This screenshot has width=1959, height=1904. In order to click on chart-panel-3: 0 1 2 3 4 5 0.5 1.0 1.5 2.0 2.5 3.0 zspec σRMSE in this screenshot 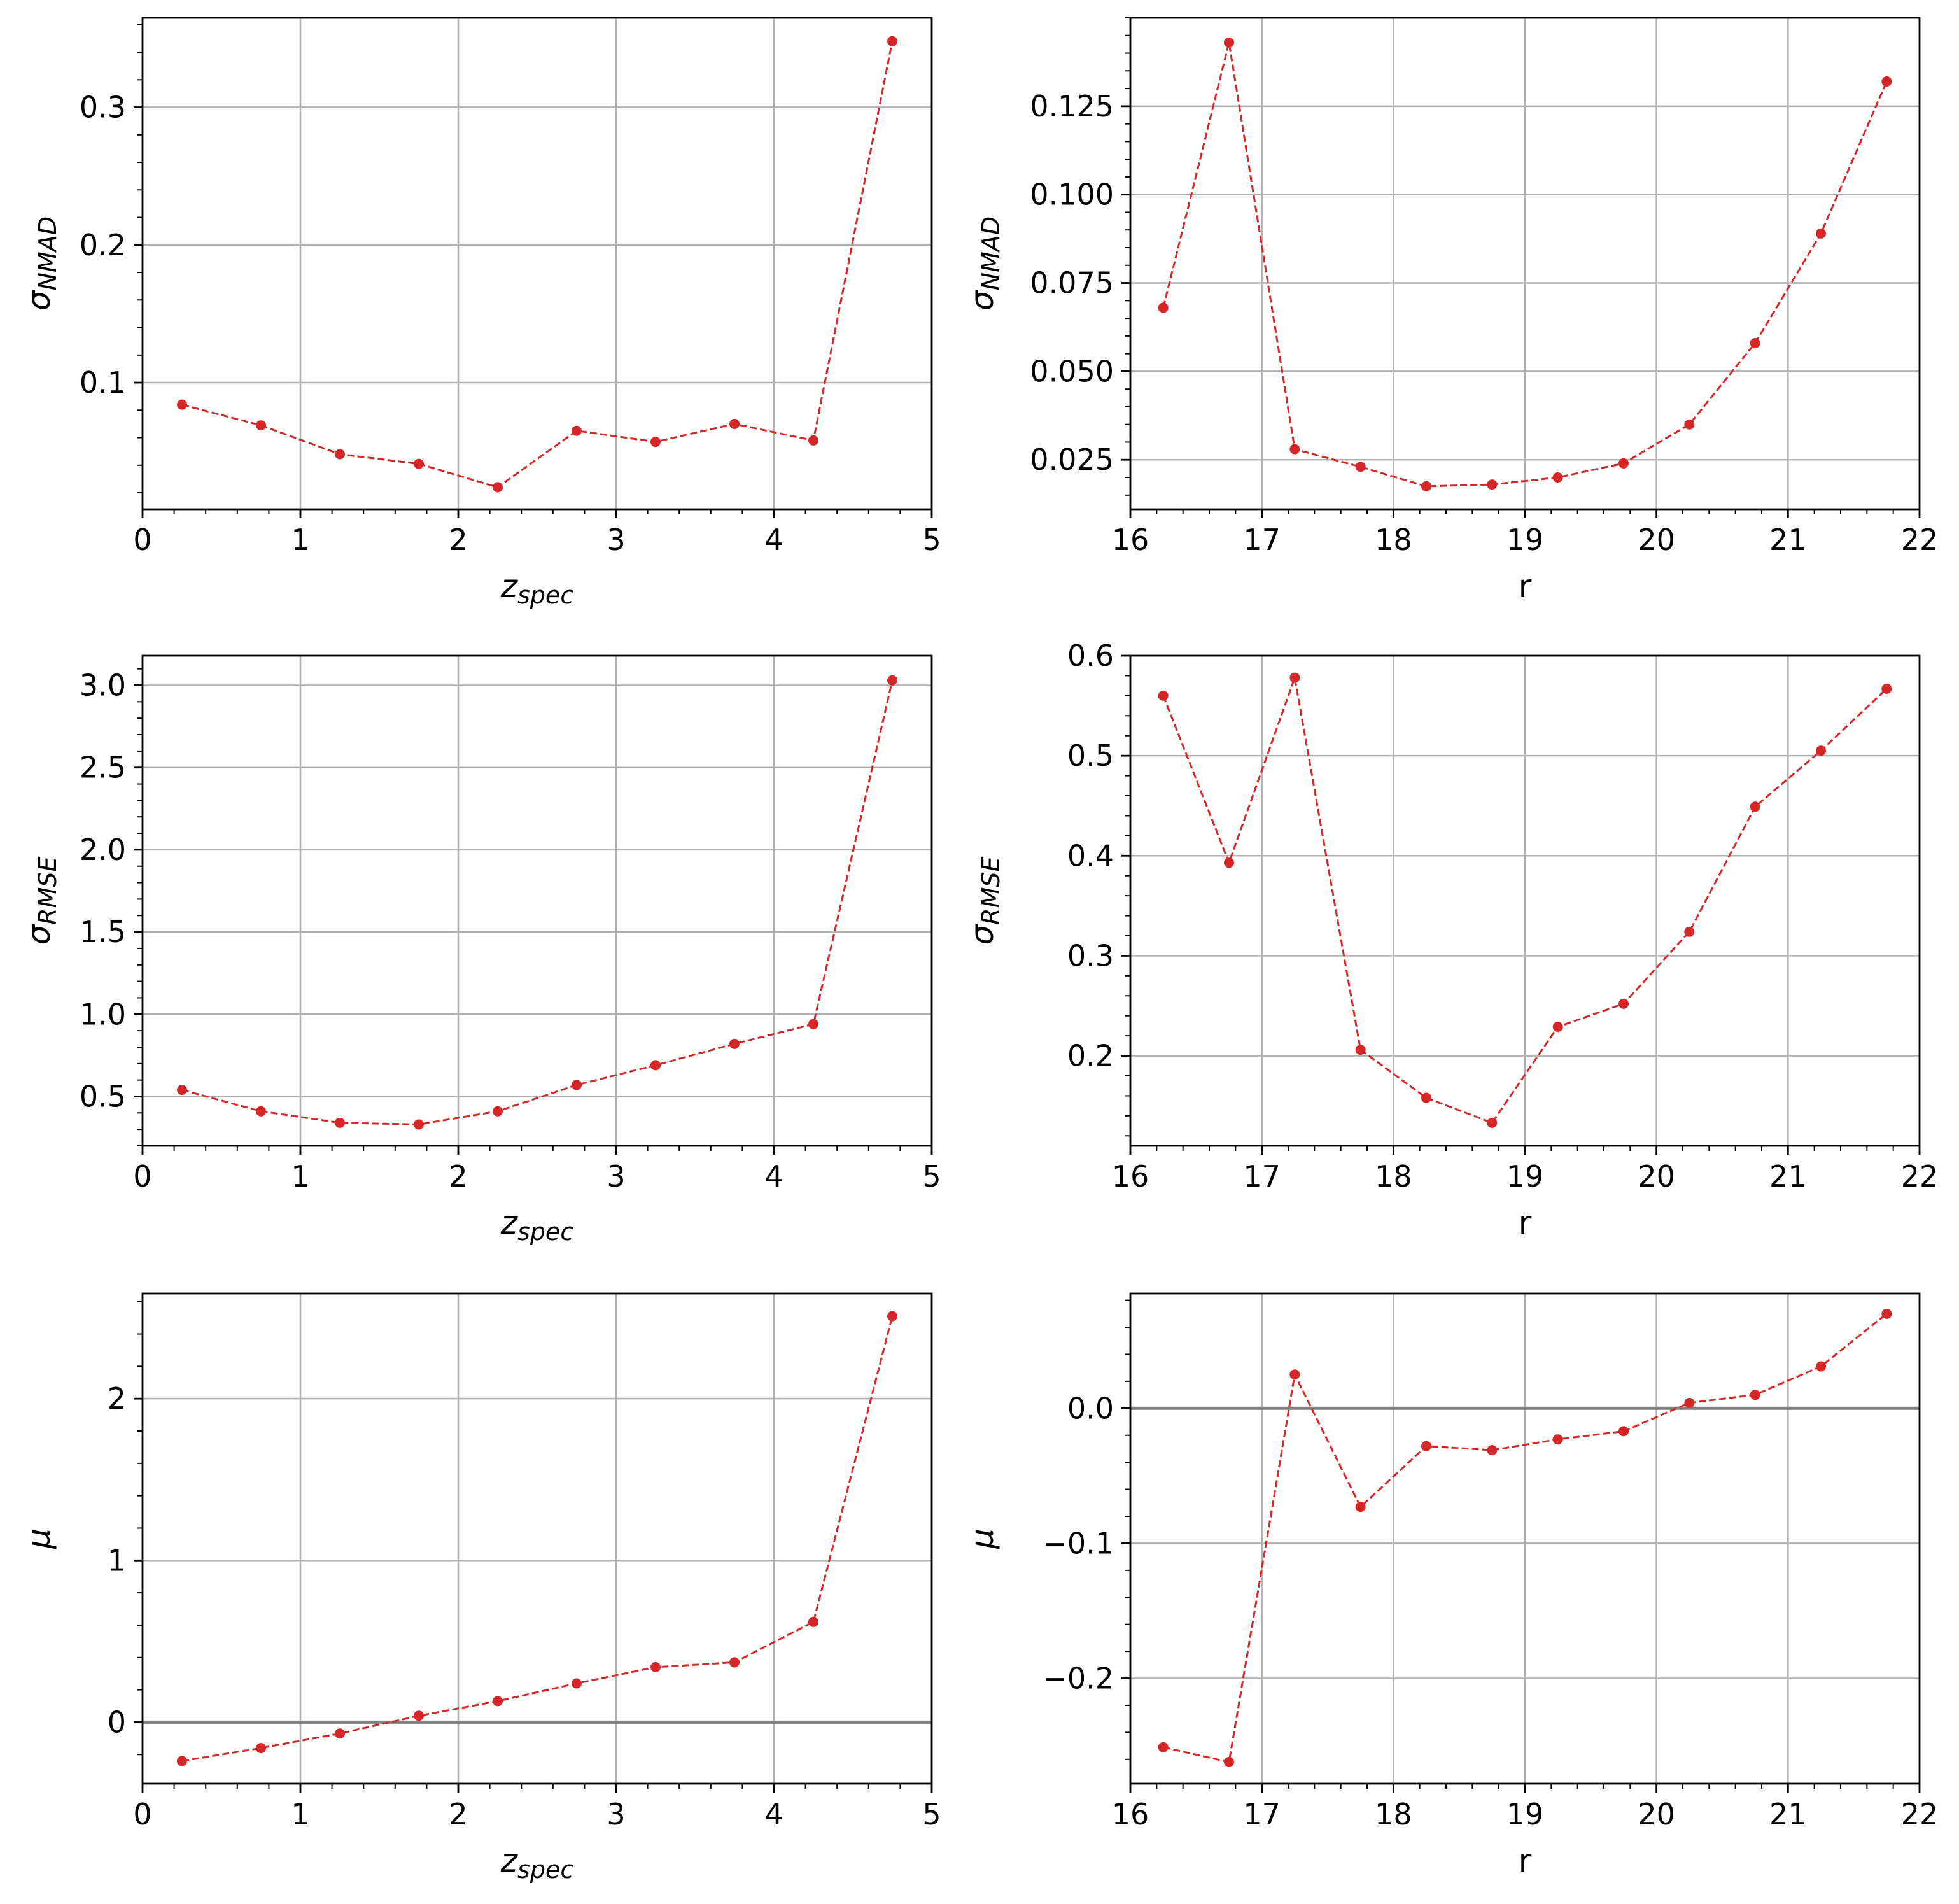, I will do `click(481, 950)`.